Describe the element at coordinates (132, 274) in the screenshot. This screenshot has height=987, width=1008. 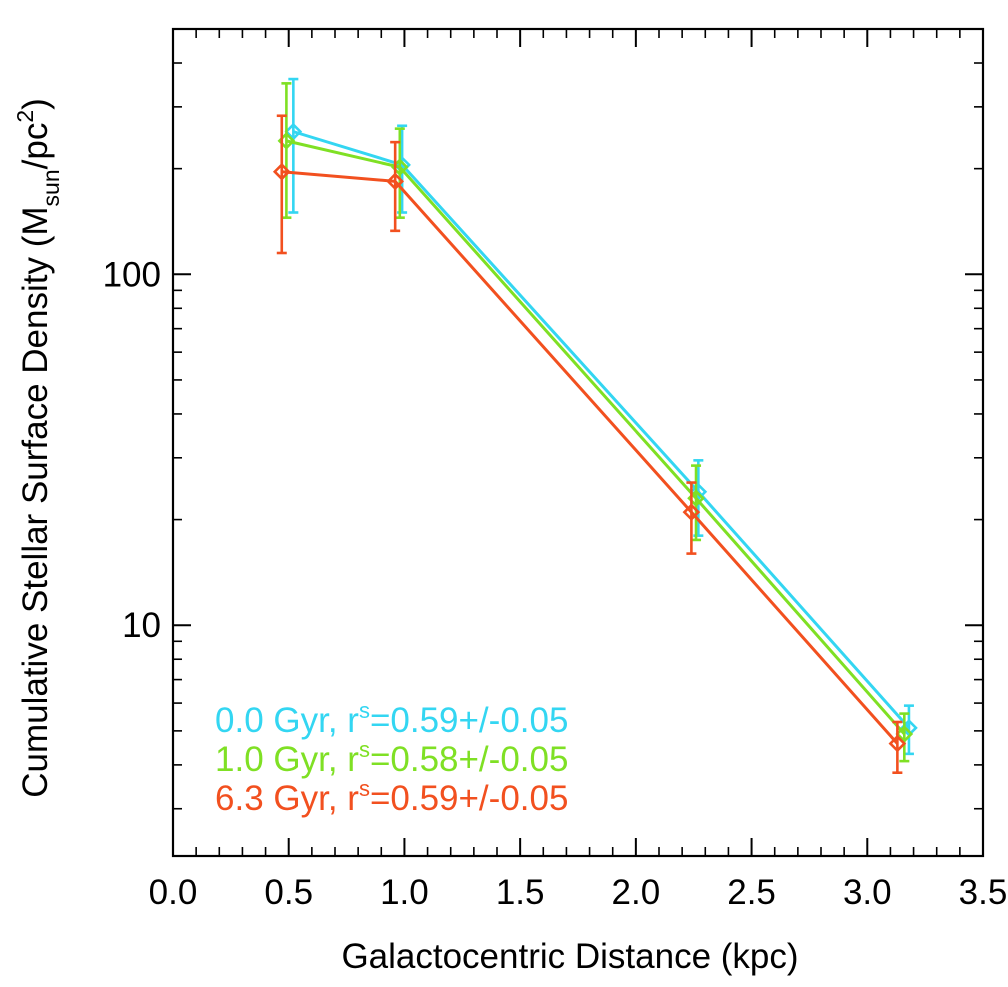
I see `y-tick-label: 100` at that location.